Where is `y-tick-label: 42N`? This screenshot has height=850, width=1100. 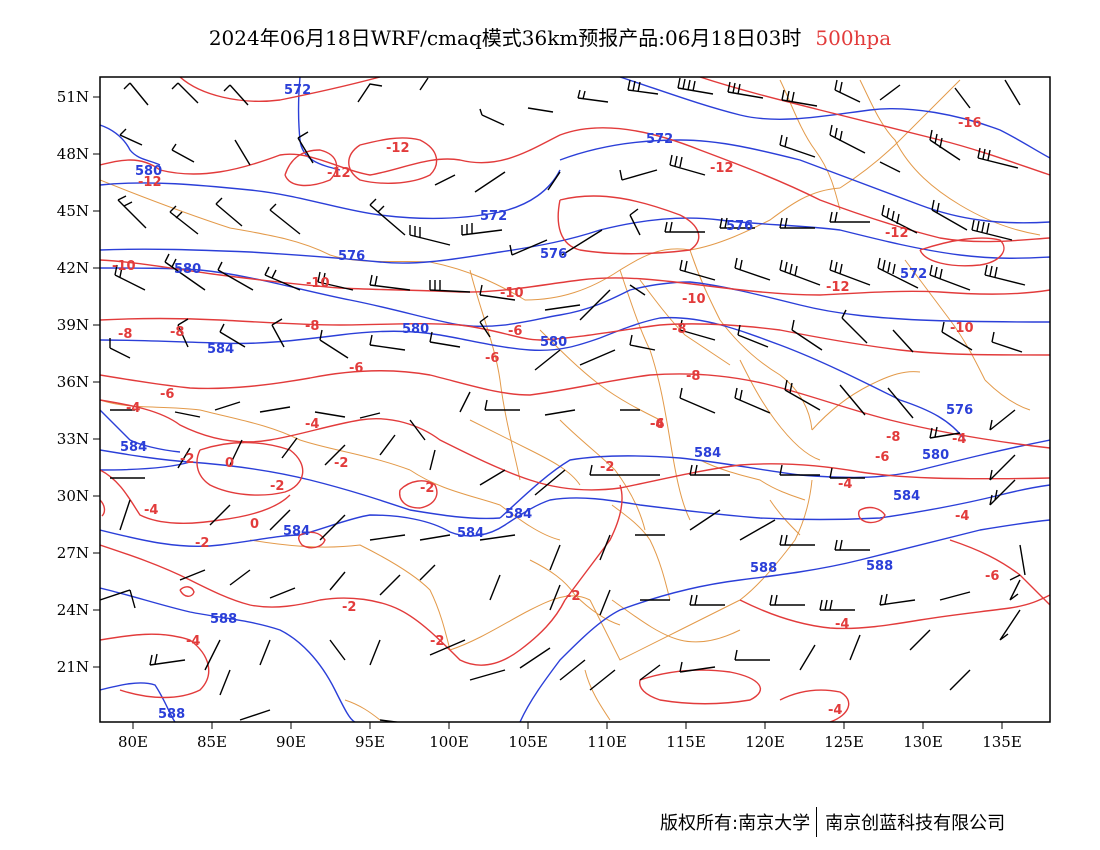 y-tick-label: 42N is located at coordinates (73, 268).